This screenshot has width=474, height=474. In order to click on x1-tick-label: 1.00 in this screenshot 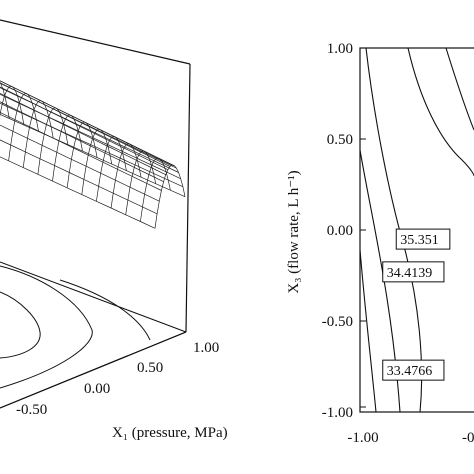, I will do `click(206, 348)`.